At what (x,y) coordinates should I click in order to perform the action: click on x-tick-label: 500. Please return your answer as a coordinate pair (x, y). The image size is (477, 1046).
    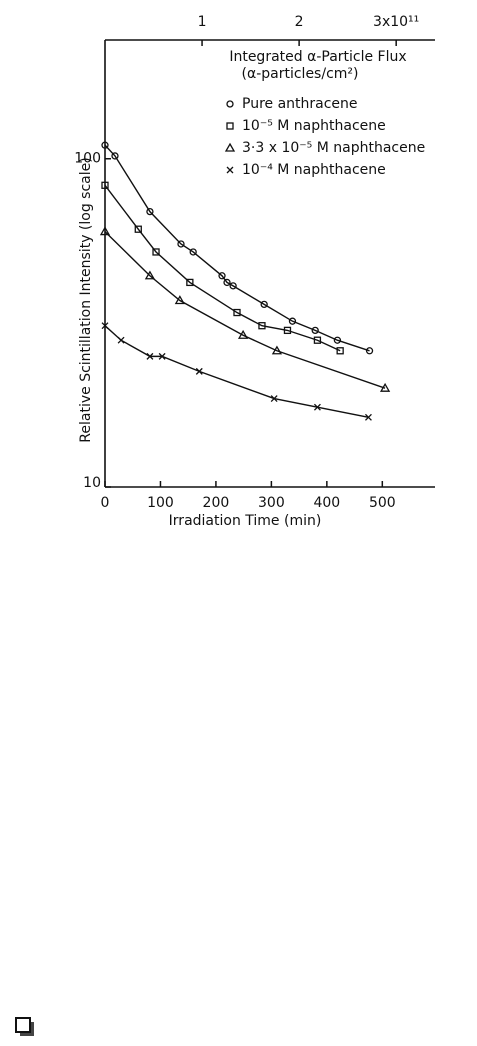
    Looking at the image, I should click on (382, 503).